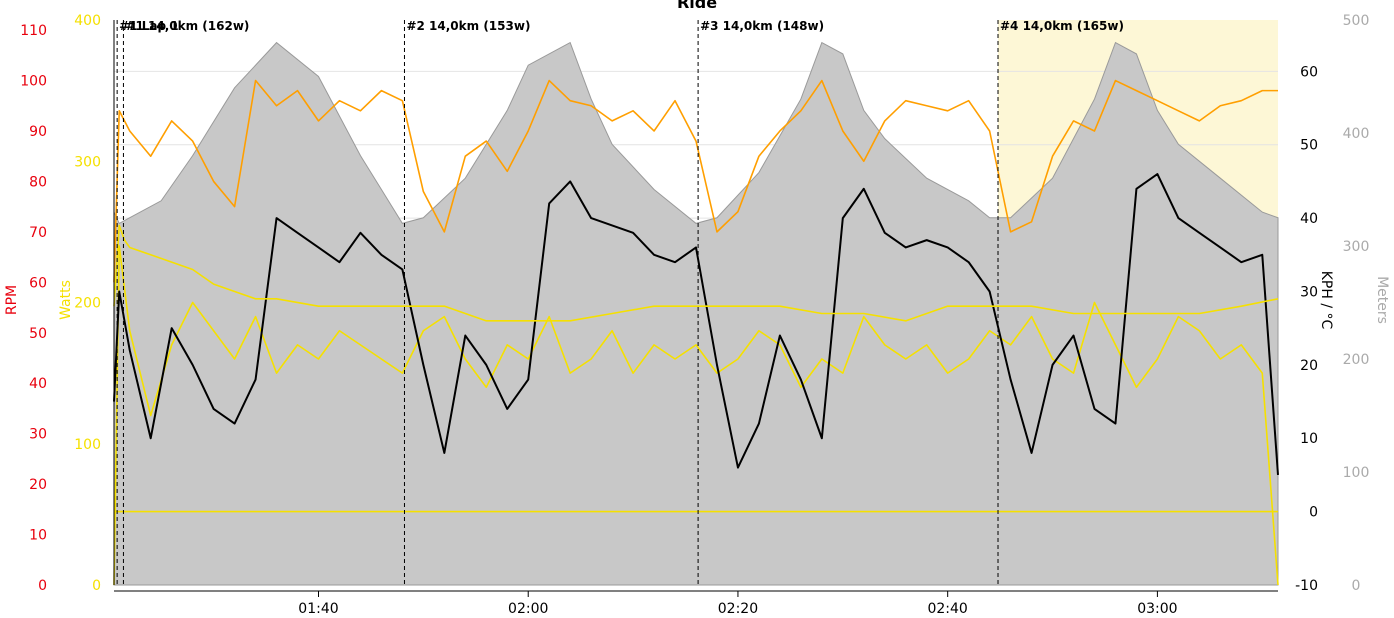 The width and height of the screenshot is (1394, 618). Describe the element at coordinates (38, 334) in the screenshot. I see `rpm-tick-label: 50` at that location.